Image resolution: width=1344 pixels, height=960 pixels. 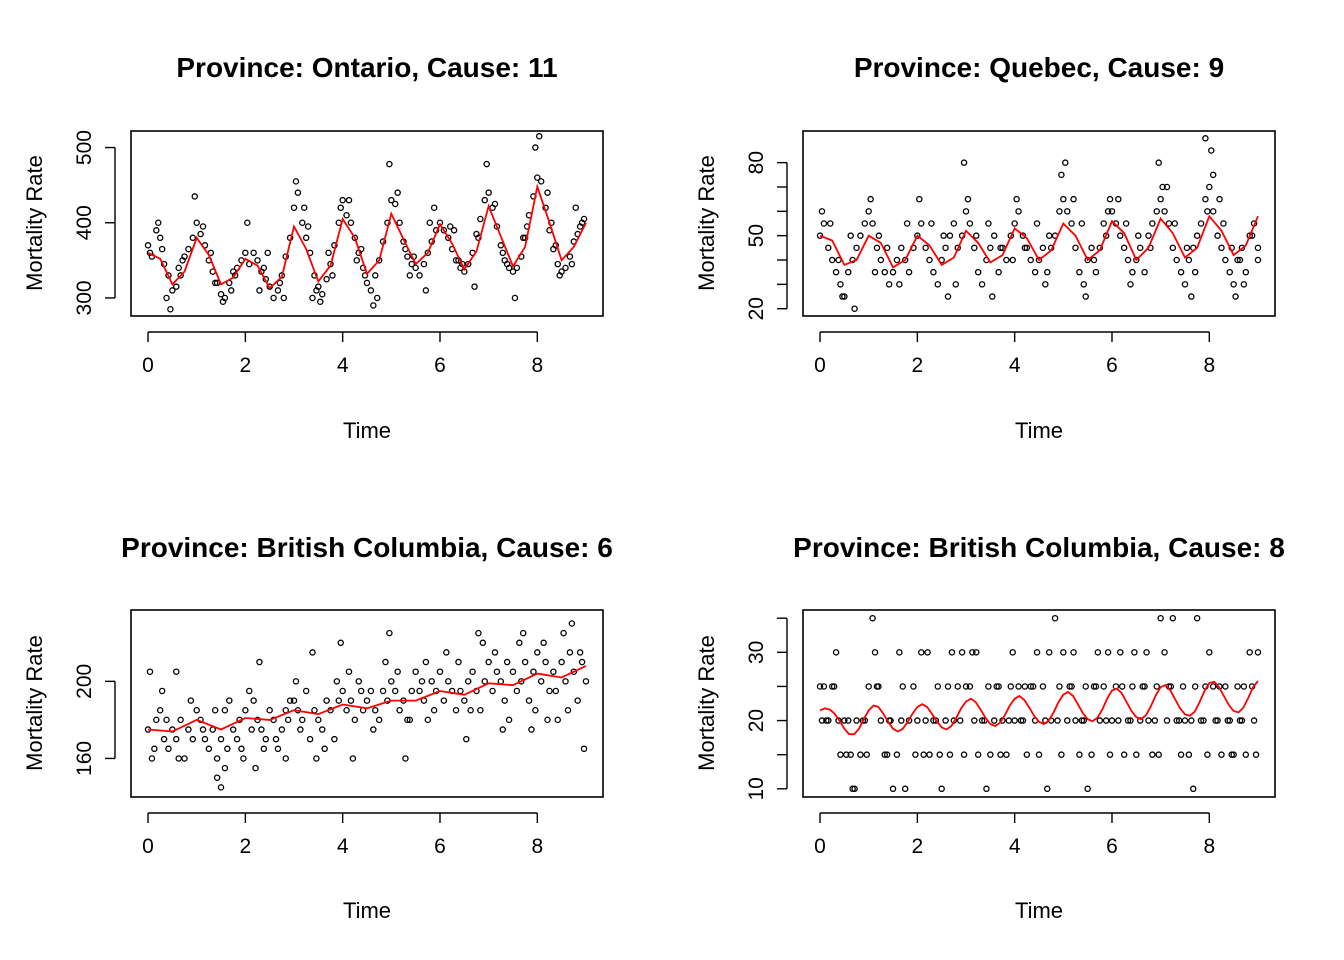 I want to click on x-tick-label: 0, so click(x=148, y=846).